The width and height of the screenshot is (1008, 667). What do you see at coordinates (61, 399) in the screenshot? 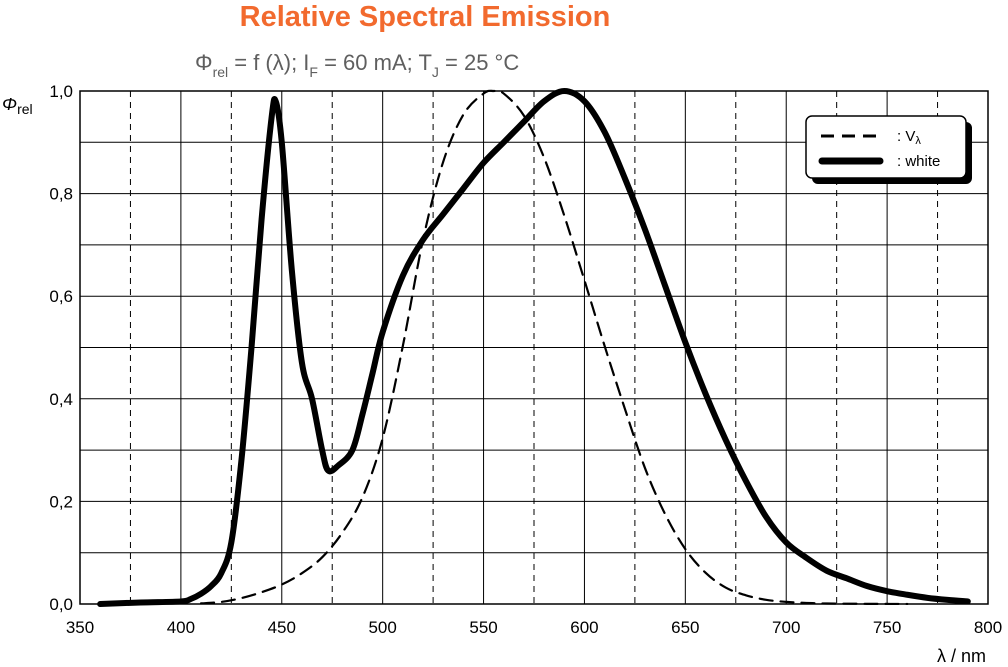
I see `y-tick-label: 0,4` at bounding box center [61, 399].